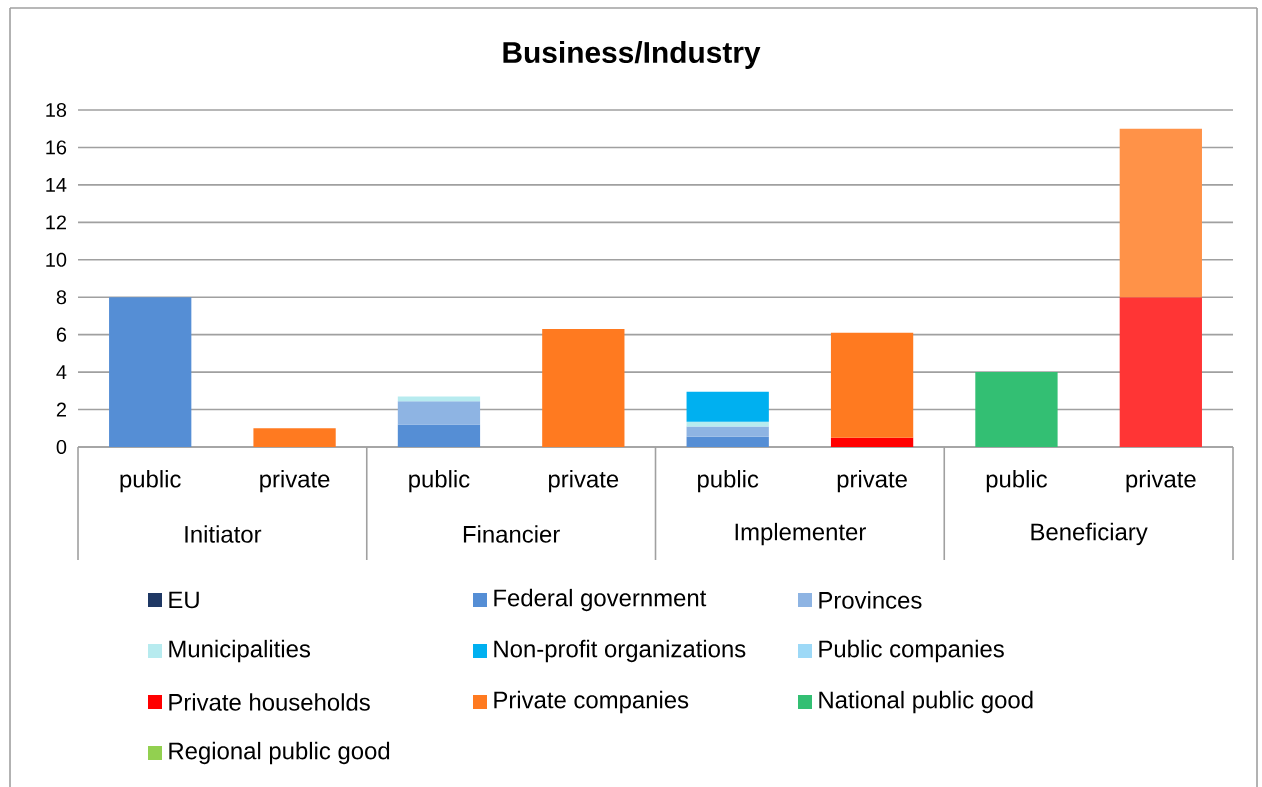 Image resolution: width=1262 pixels, height=787 pixels. I want to click on text: Financier, so click(511, 534).